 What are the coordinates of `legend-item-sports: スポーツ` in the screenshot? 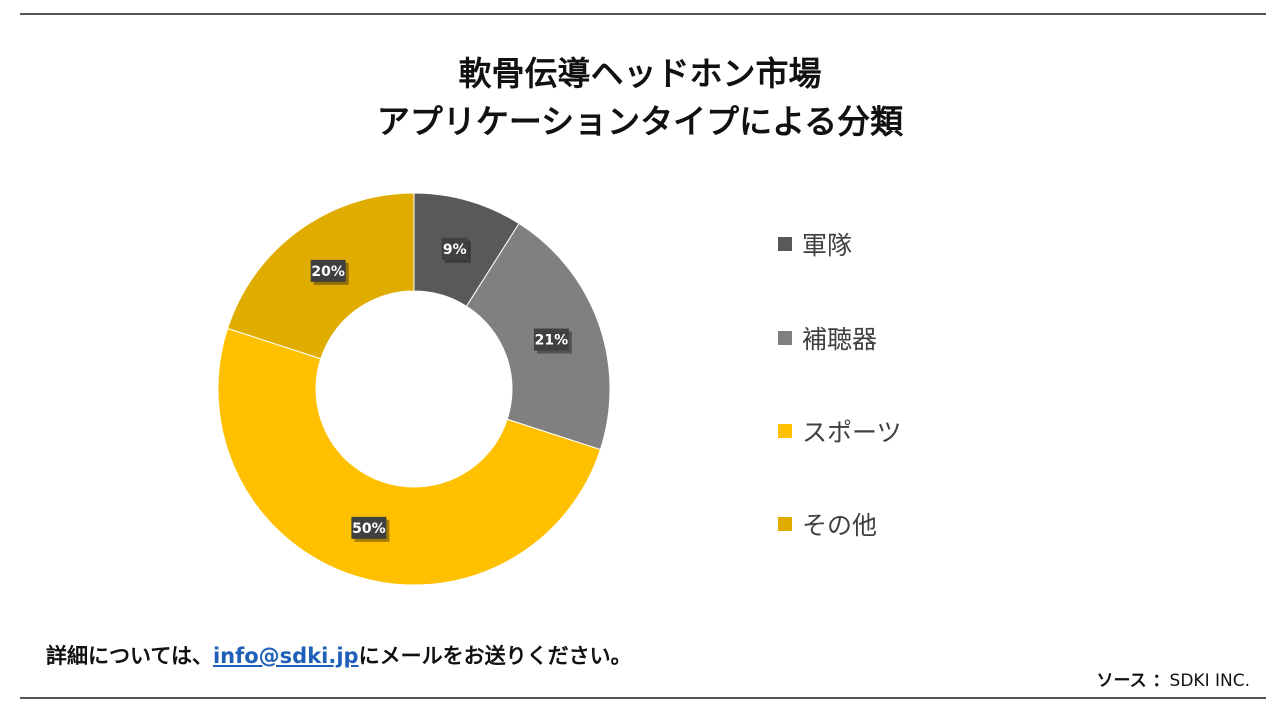 It's located at (840, 431).